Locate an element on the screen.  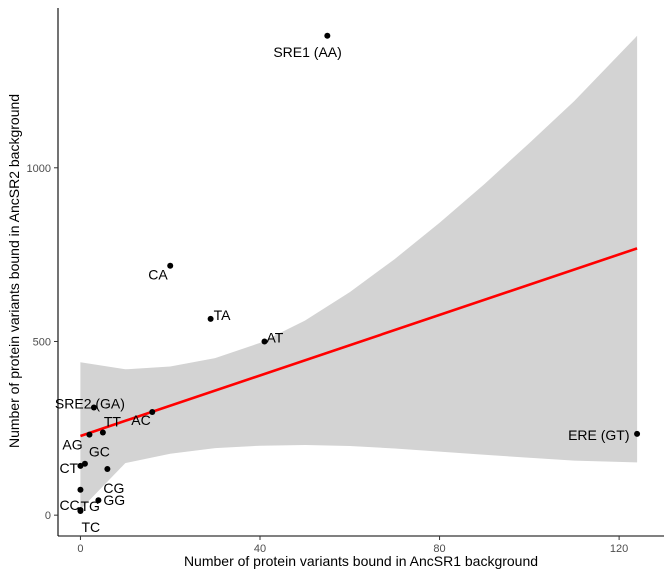
point-label: GG is located at coordinates (114, 500).